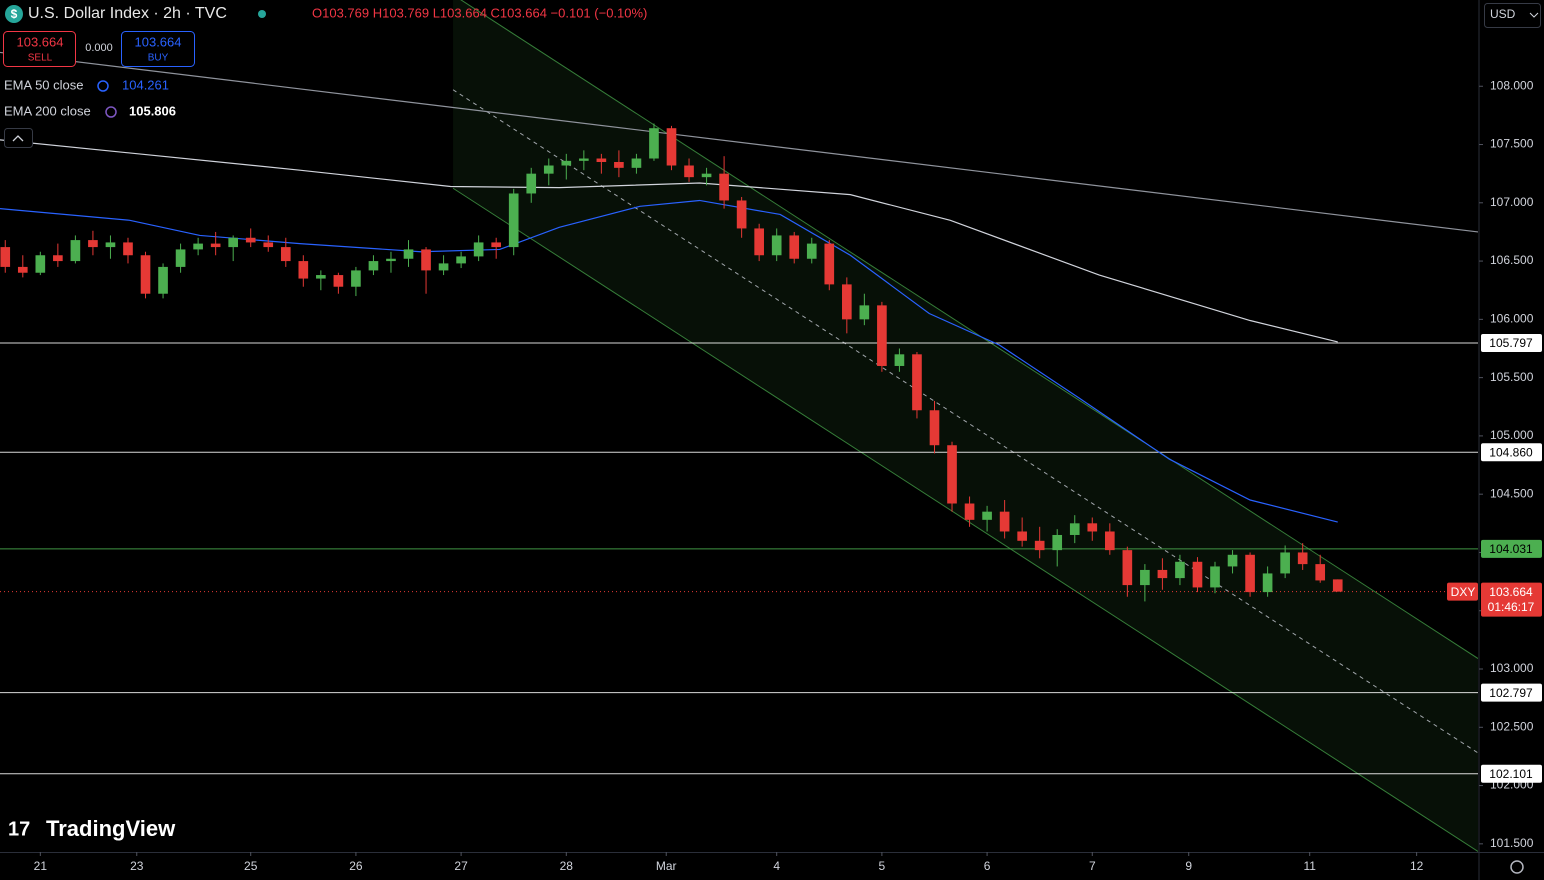 This screenshot has width=1544, height=880. I want to click on y-tick-label: 106.000, so click(1512, 319).